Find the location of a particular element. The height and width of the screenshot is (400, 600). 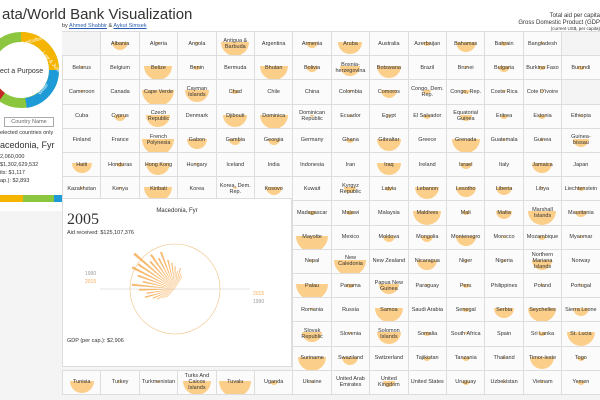

country-cell: Iraq is located at coordinates (389, 165).